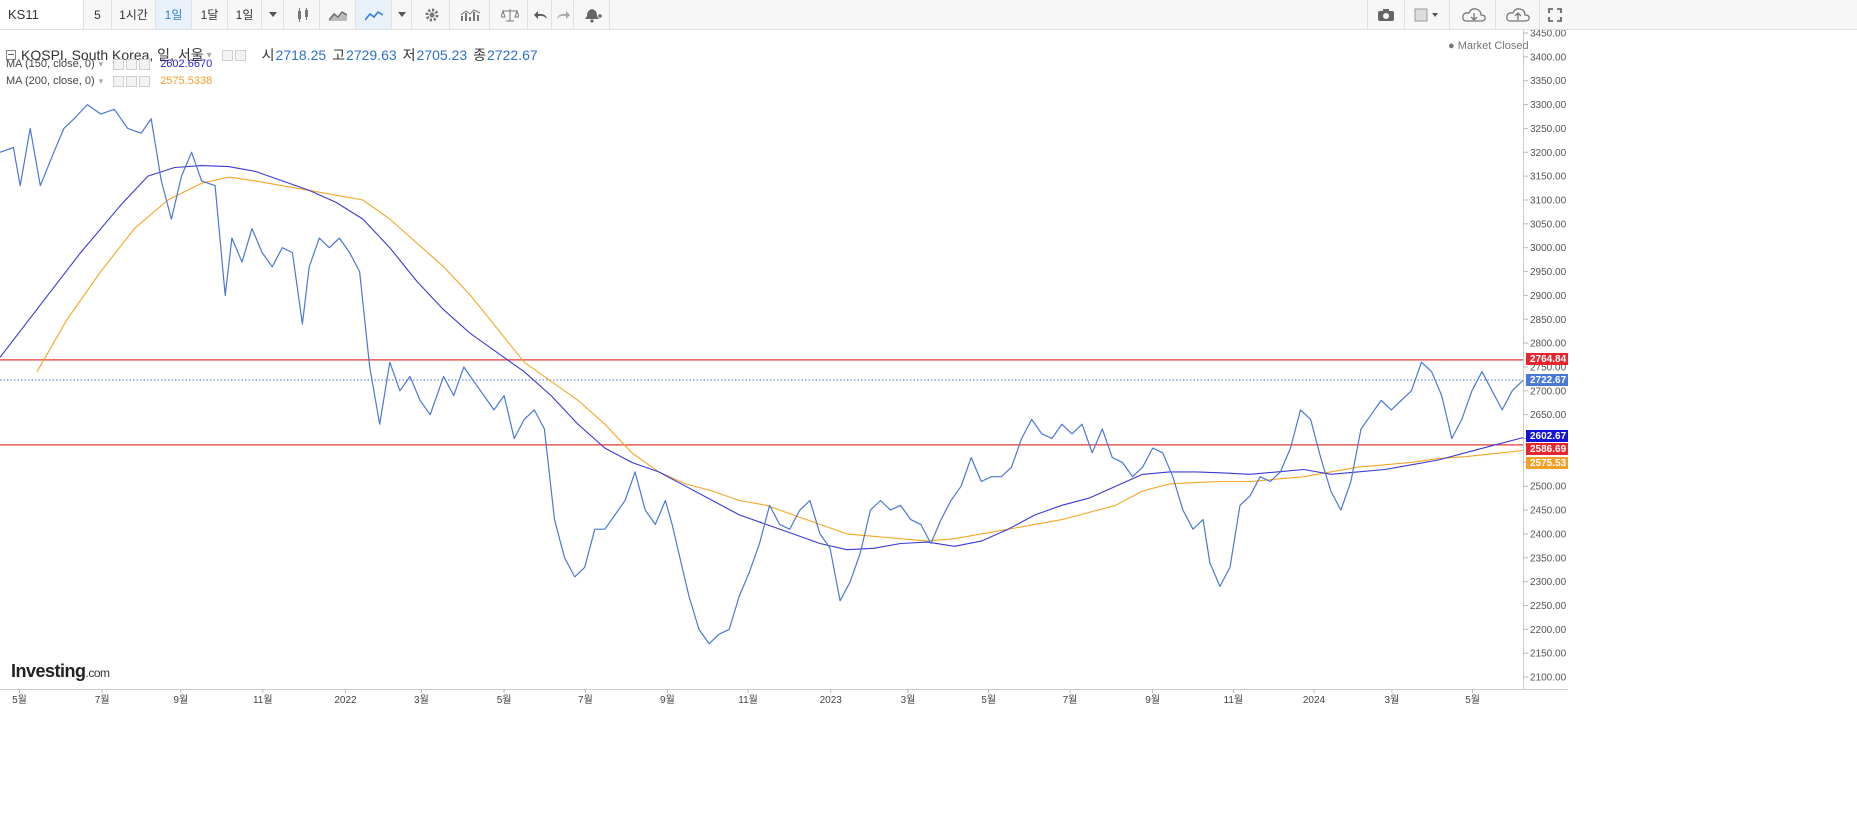 Image resolution: width=1857 pixels, height=836 pixels. I want to click on toolbar: KS11 5 1시간 1일 1달 1일, so click(928, 15).